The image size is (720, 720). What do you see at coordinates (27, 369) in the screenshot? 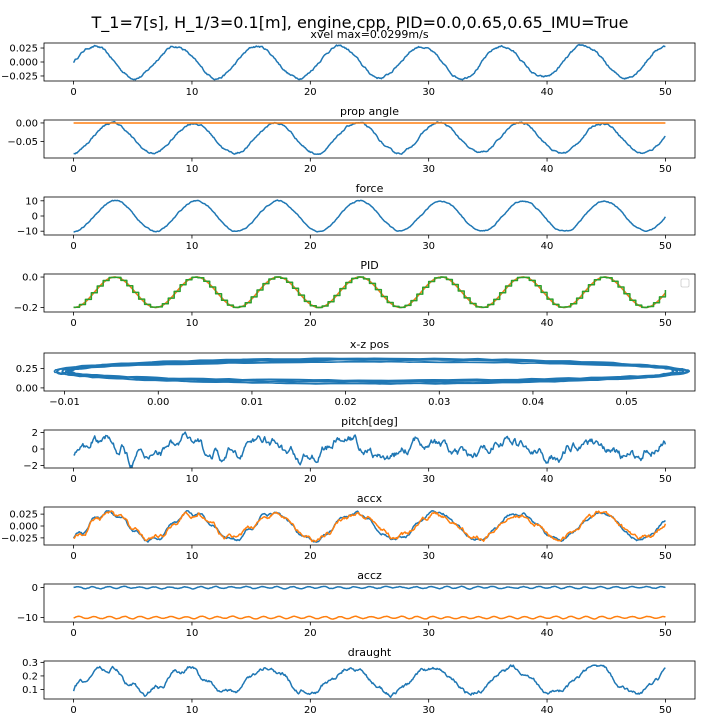
I see `y-tick-label: 0.25` at bounding box center [27, 369].